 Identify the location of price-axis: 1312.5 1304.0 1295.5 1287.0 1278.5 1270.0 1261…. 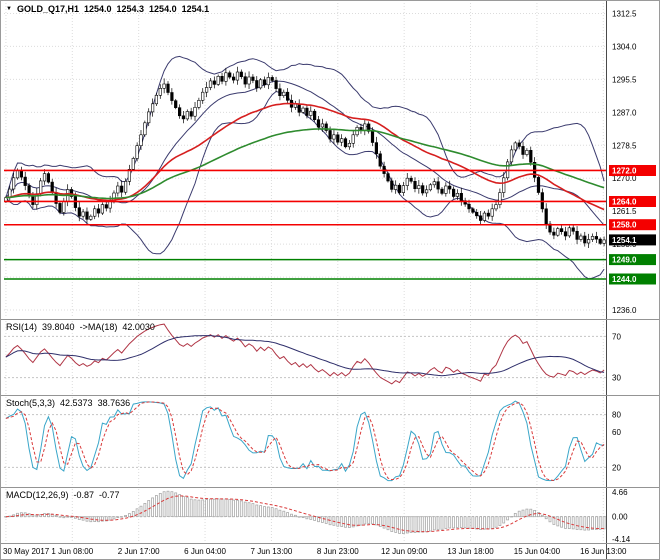
(632, 162).